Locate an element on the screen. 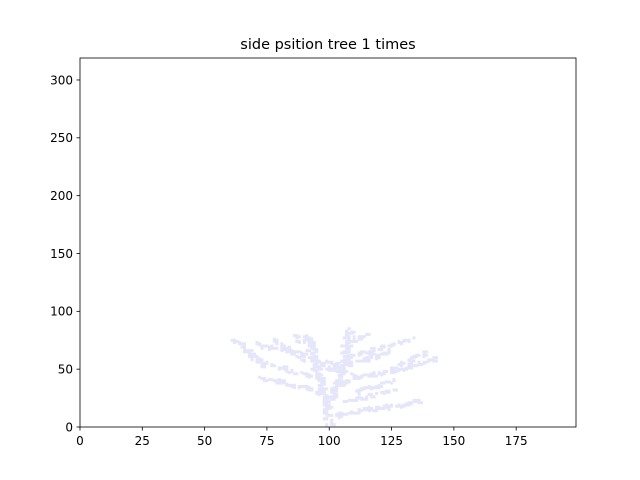 Image resolution: width=640 pixels, height=480 pixels. y-tick-label: 200 is located at coordinates (61, 196).